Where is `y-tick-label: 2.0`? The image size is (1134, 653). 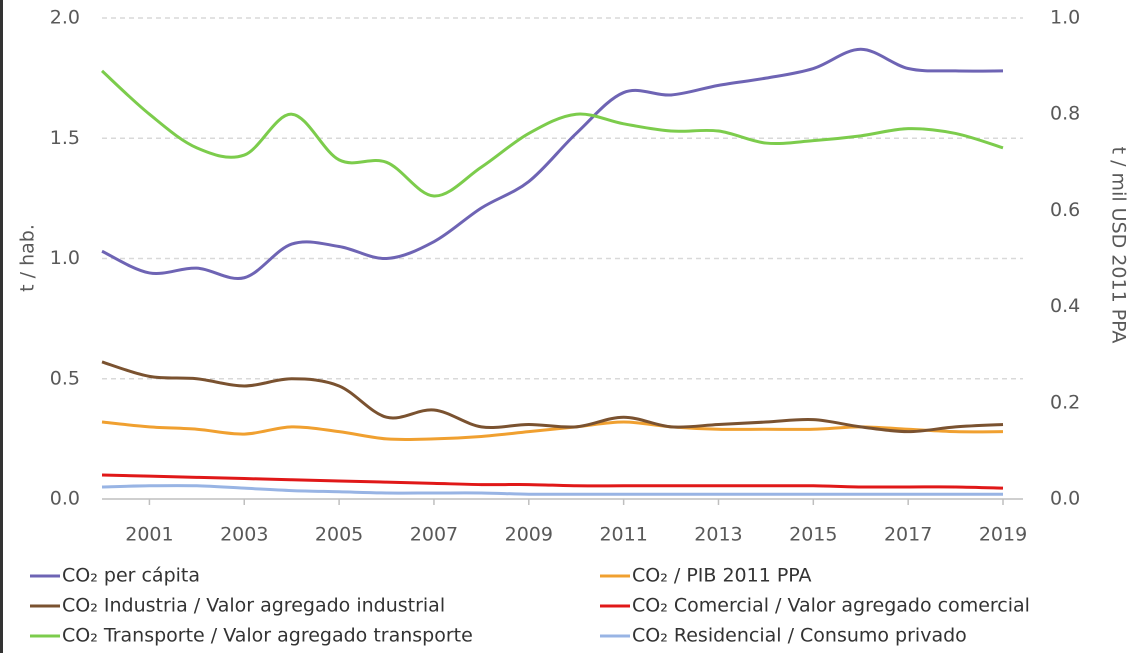
y-tick-label: 2.0 is located at coordinates (65, 18).